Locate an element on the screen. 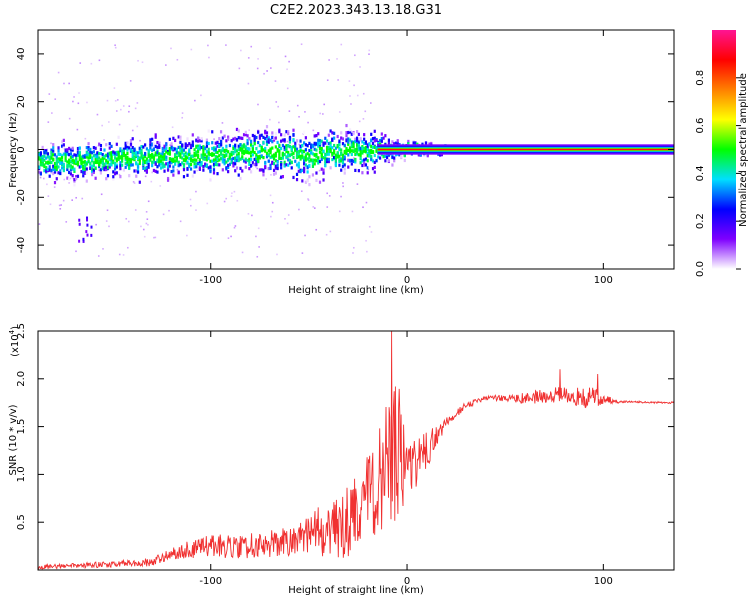  snr-x-axis-label: Height of straight line (km) is located at coordinates (356, 590).